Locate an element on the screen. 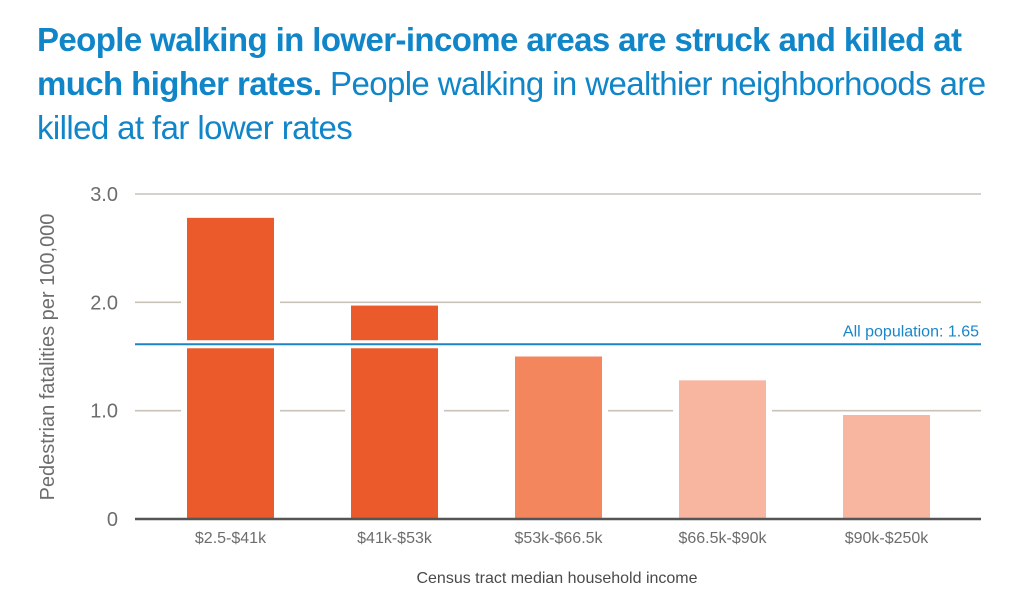 This screenshot has height=604, width=1024. x-axis-label: Census tract median household income is located at coordinates (556, 578).